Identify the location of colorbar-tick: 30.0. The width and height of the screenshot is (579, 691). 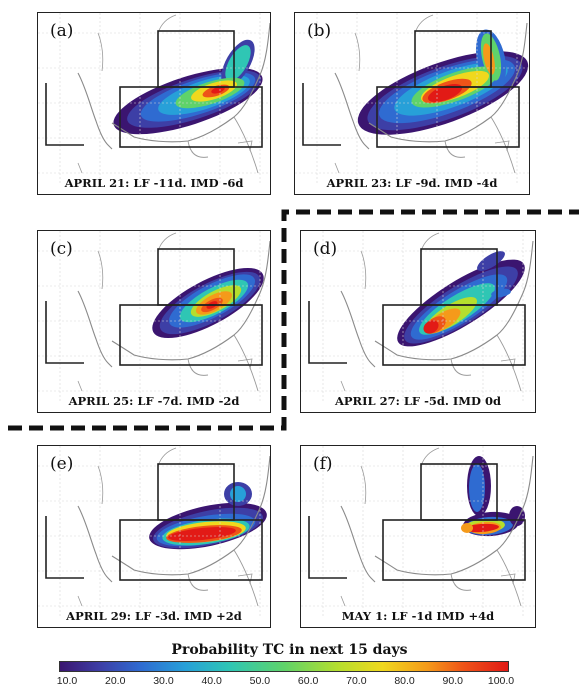
(163, 681).